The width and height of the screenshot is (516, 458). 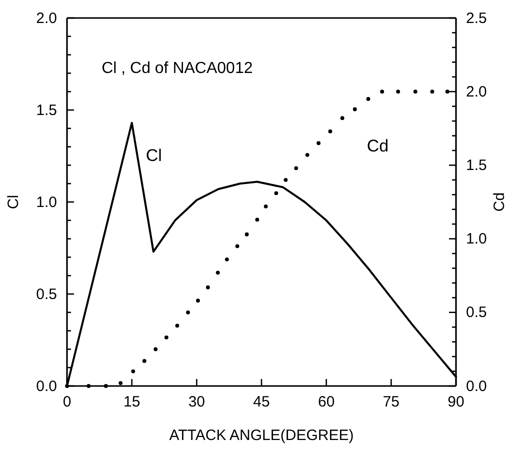 I want to click on x-axis-title: ATTACK ANGLE(DEGREE), so click(x=261, y=435).